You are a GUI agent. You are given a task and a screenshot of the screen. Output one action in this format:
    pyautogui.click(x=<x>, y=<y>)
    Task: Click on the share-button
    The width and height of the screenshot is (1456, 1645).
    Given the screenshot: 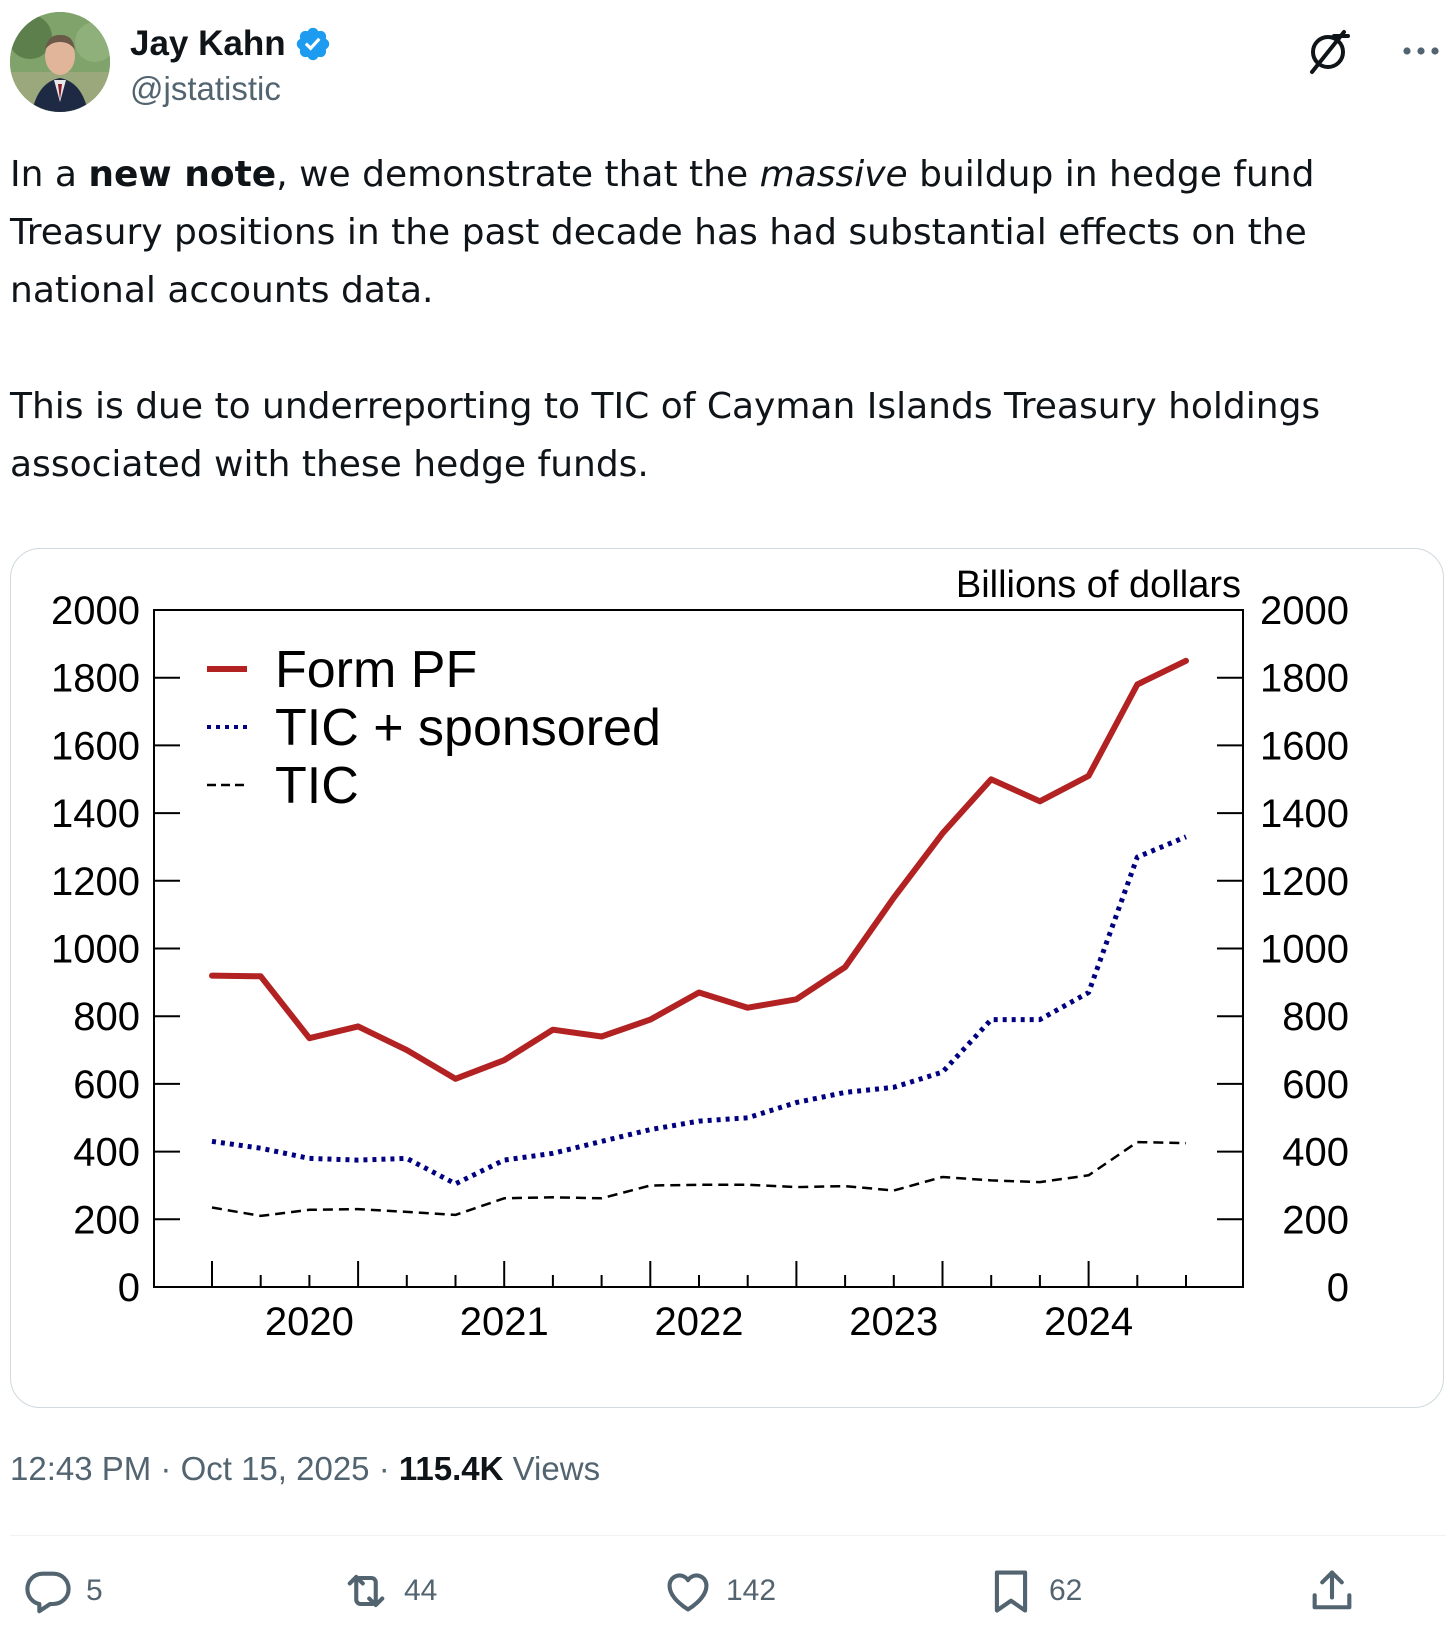 What is the action you would take?
    pyautogui.click(x=1332, y=1591)
    